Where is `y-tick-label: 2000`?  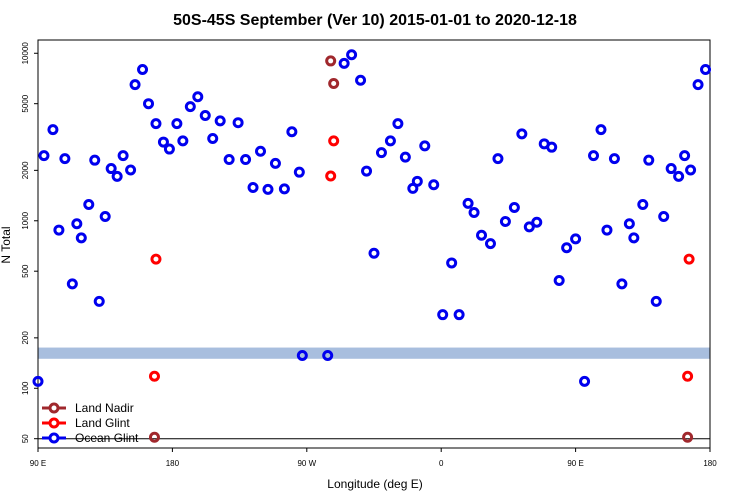 y-tick-label: 2000 is located at coordinates (25, 170).